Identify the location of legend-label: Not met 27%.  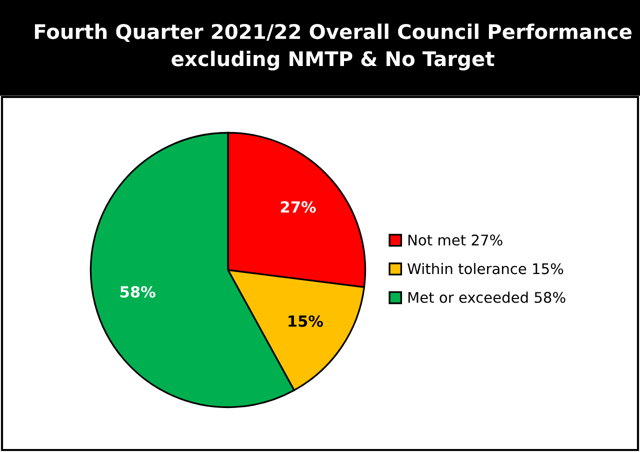
(455, 240).